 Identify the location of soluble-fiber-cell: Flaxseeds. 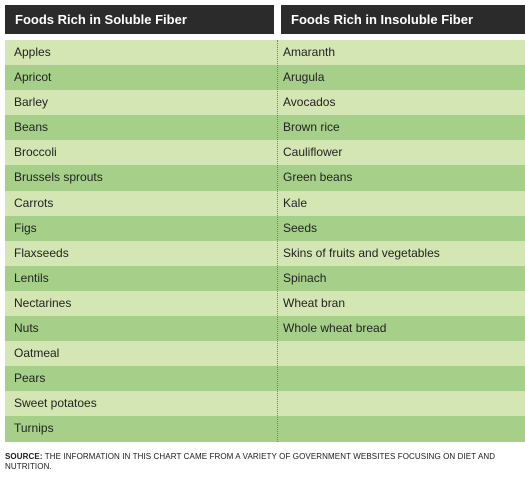
(41, 252).